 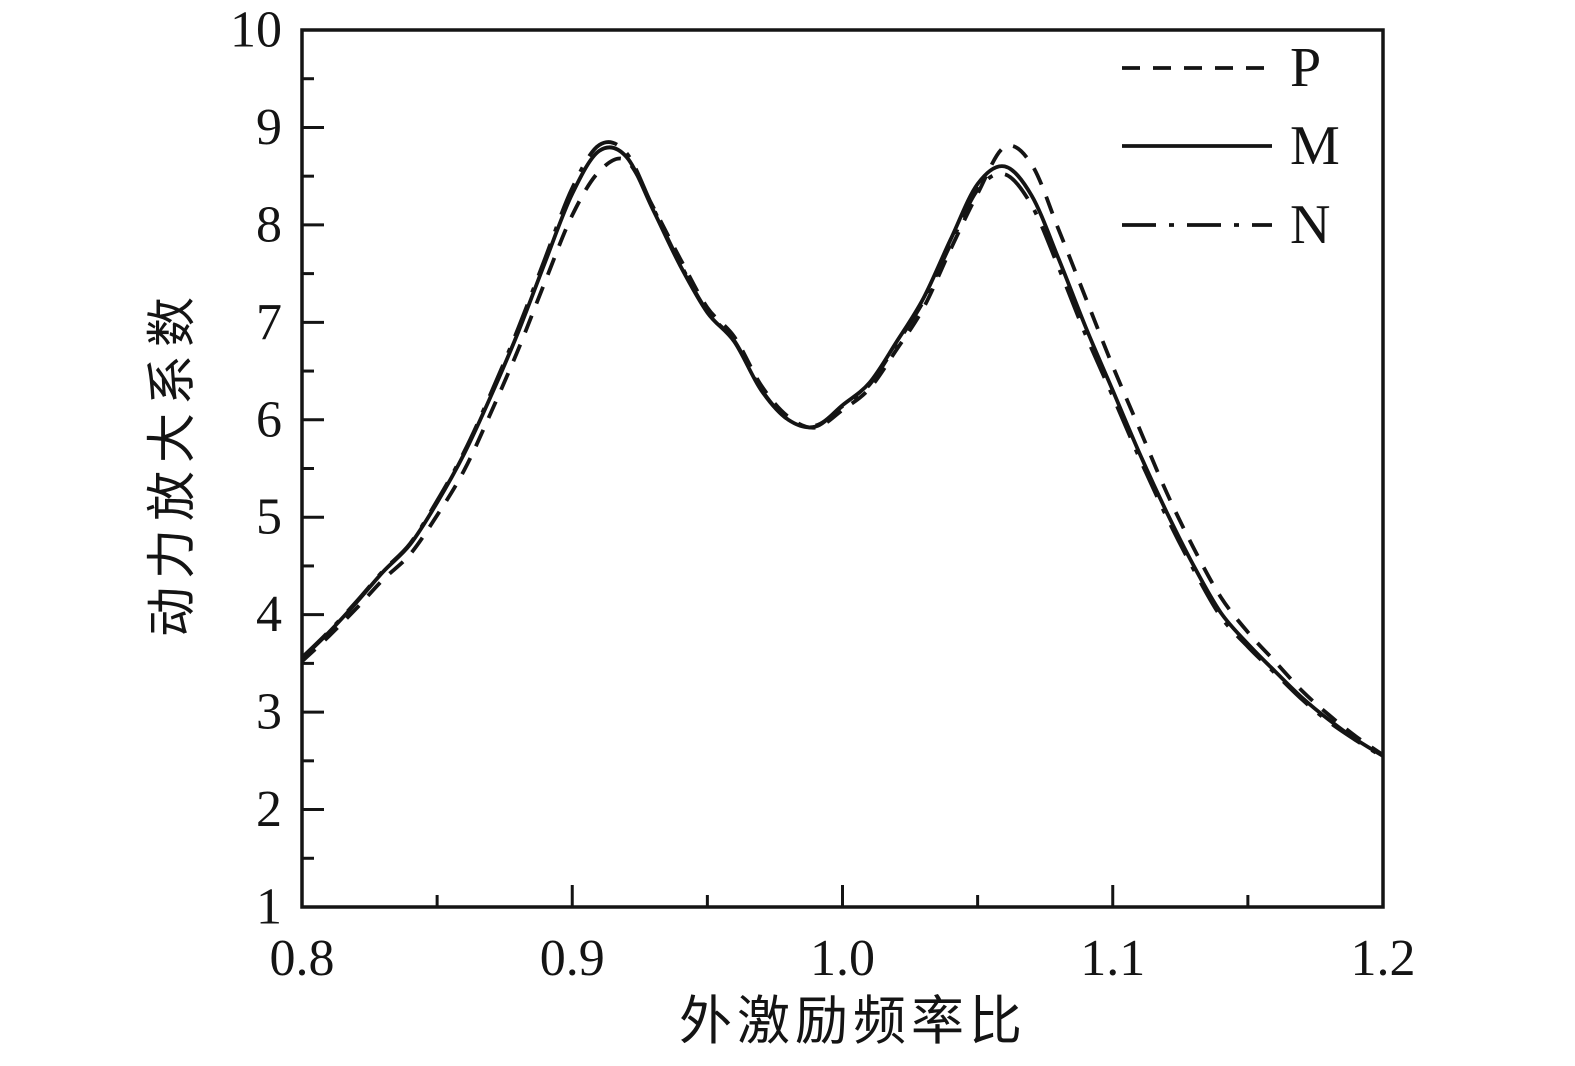 What do you see at coordinates (1112, 958) in the screenshot?
I see `x-tick-label: 1.1` at bounding box center [1112, 958].